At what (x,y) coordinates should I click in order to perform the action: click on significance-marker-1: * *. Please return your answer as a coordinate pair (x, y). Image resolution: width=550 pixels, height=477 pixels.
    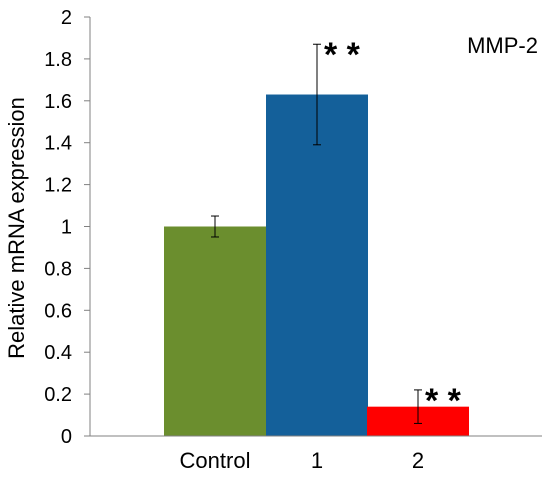
    Looking at the image, I should click on (342, 55).